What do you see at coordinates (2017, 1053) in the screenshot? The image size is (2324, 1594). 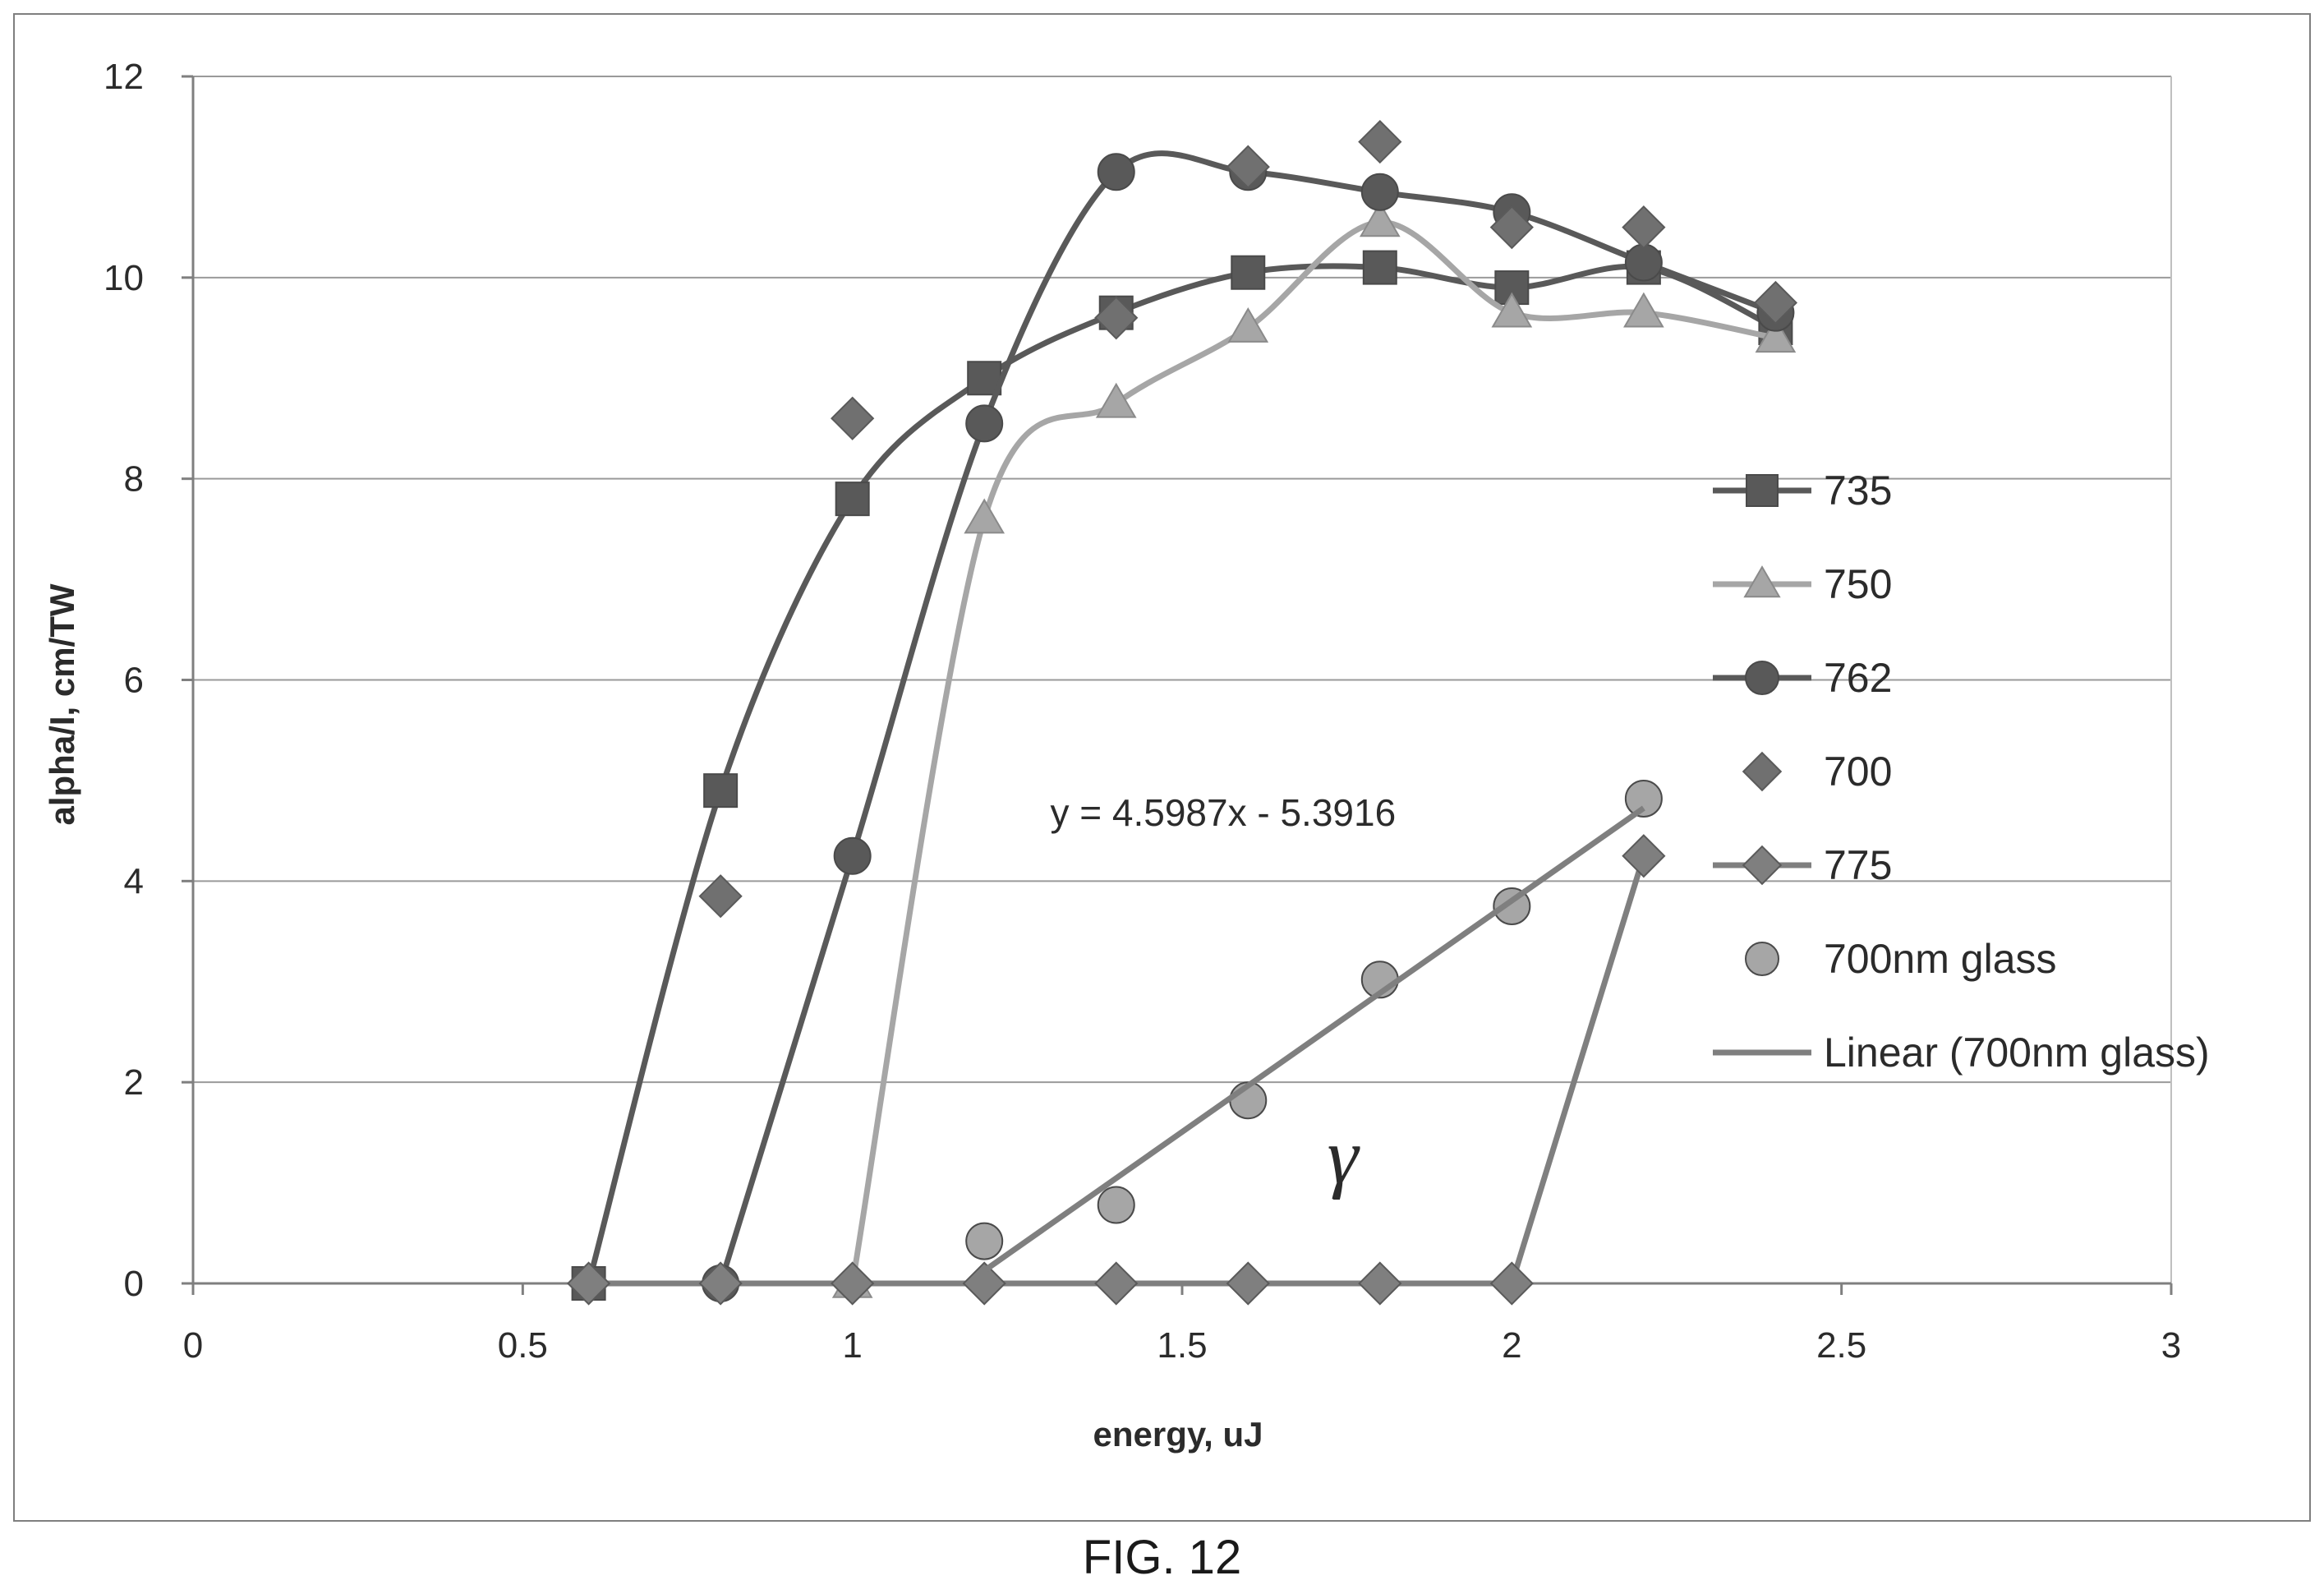 I see `legend-label: Linear (700nm glass)` at bounding box center [2017, 1053].